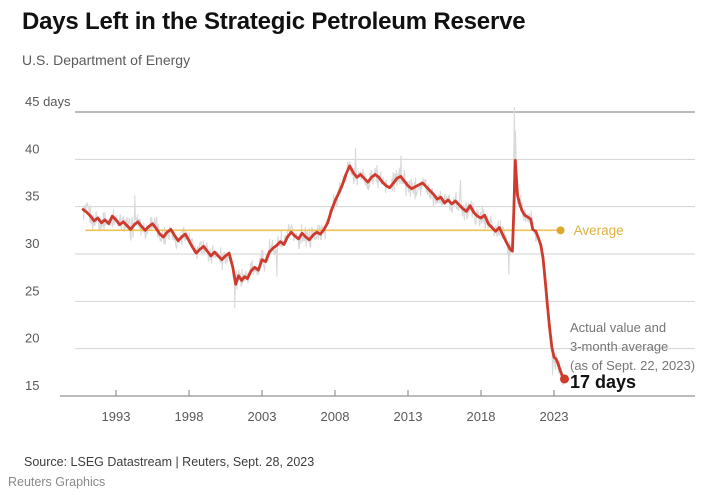 The height and width of the screenshot is (495, 710). What do you see at coordinates (32, 196) in the screenshot?
I see `y-axis-label: 35` at bounding box center [32, 196].